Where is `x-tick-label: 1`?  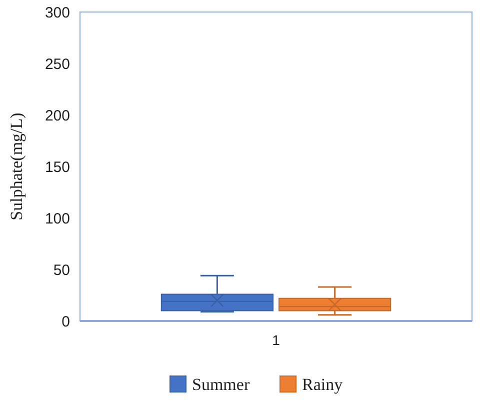
x-tick-label: 1 is located at coordinates (276, 340).